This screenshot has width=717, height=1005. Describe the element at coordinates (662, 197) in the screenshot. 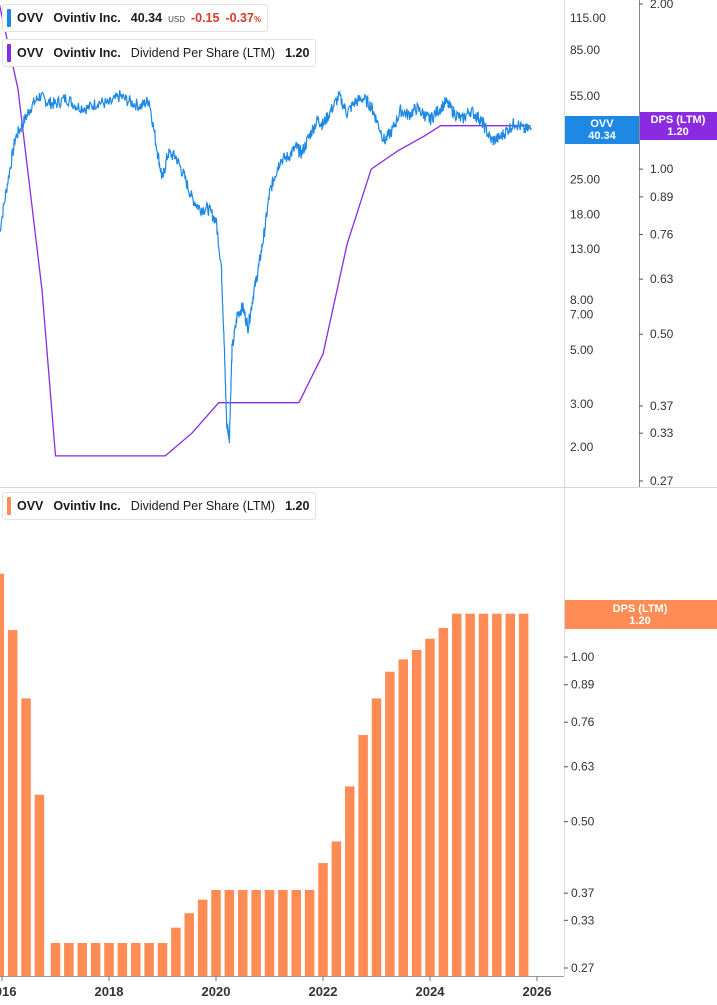

I see `dps-tick-label: 0.89` at that location.